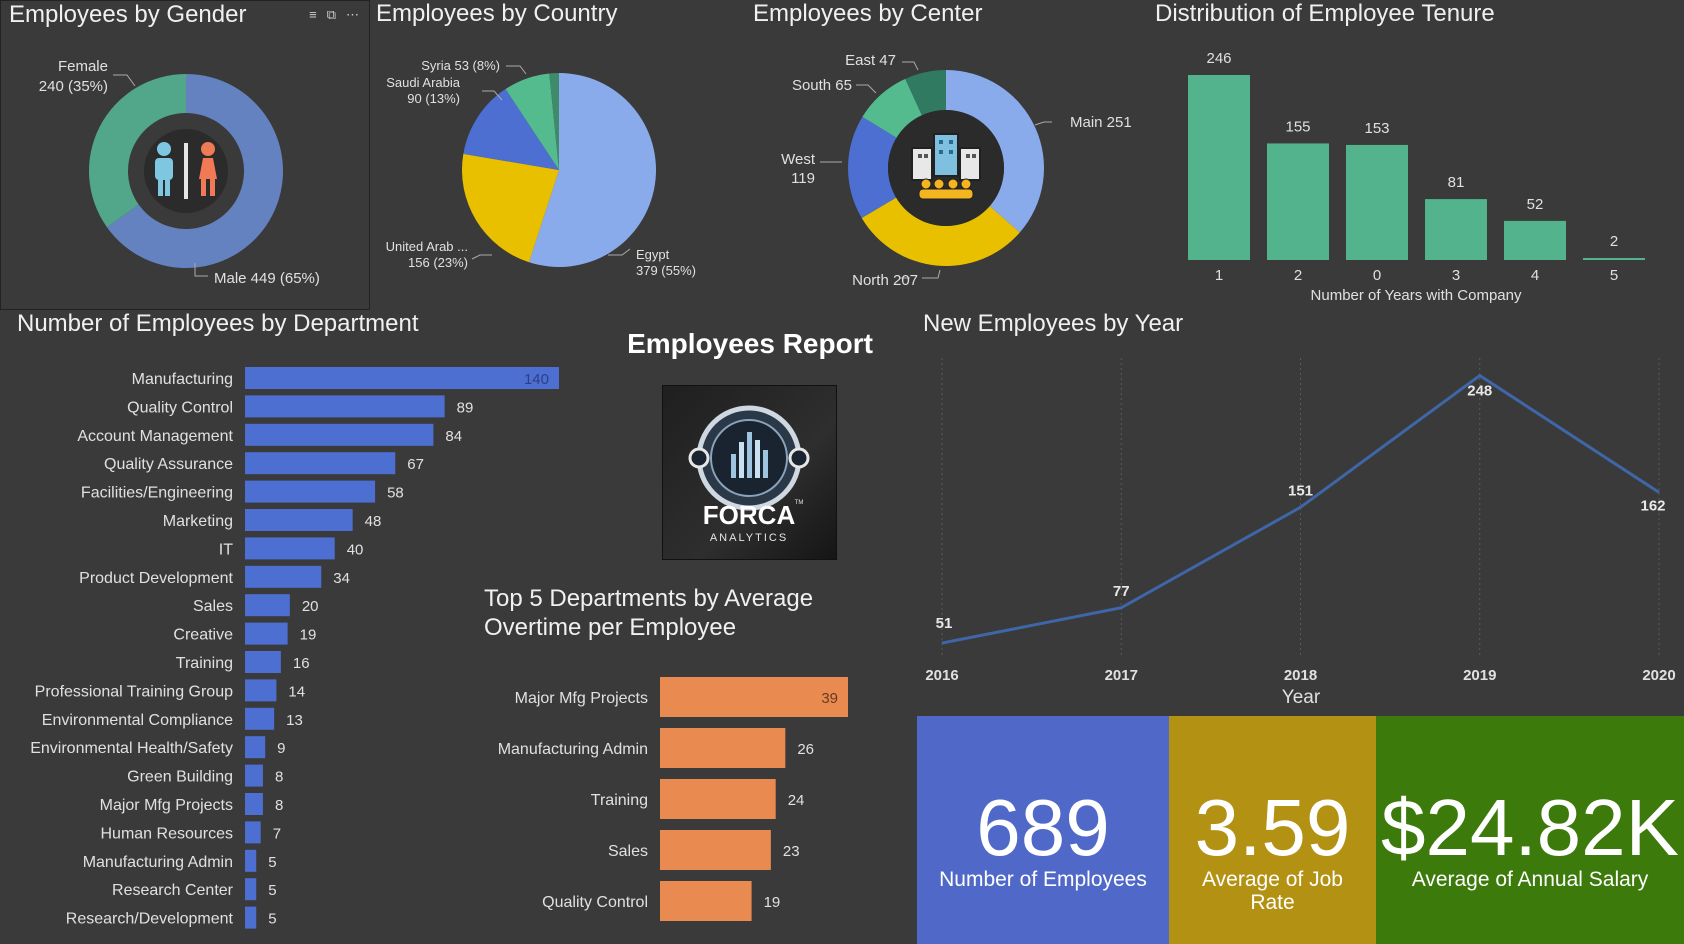 This screenshot has height=944, width=1684. What do you see at coordinates (1301, 697) in the screenshot?
I see `newhires-axis-label: Year` at bounding box center [1301, 697].